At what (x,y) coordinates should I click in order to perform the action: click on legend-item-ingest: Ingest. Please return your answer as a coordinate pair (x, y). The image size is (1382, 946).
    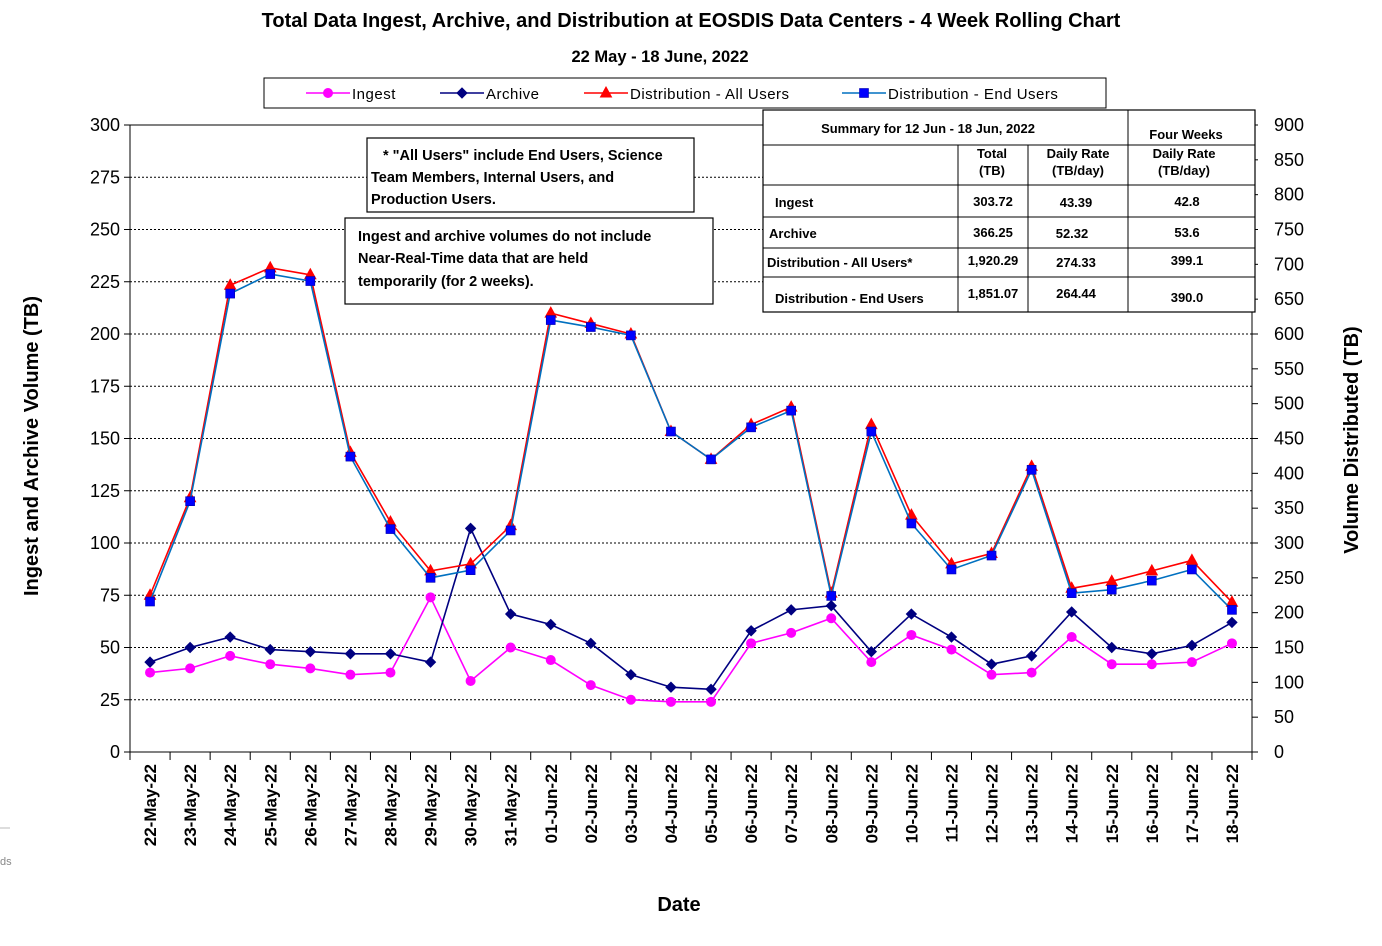
    Looking at the image, I should click on (351, 94).